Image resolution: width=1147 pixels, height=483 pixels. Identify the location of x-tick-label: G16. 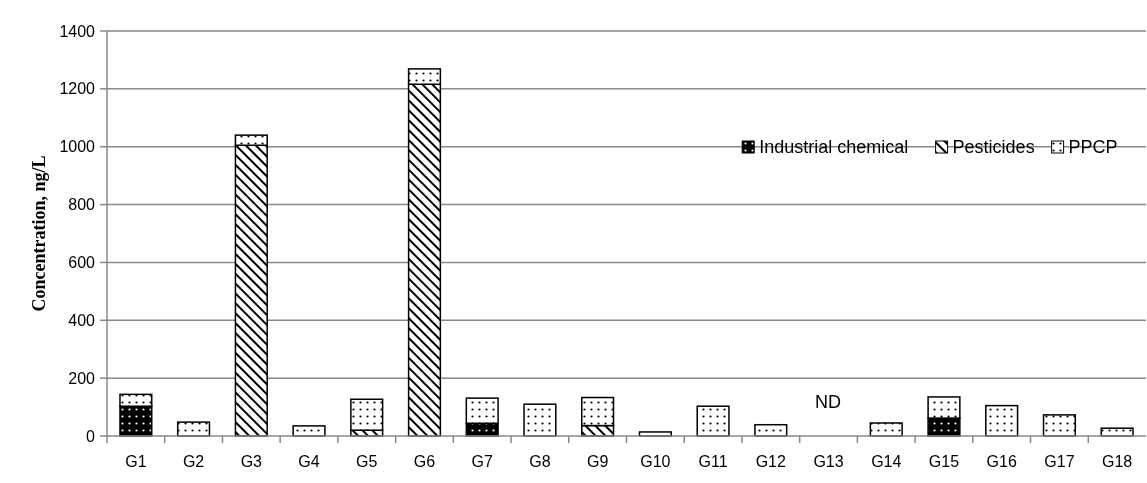
(1001, 461).